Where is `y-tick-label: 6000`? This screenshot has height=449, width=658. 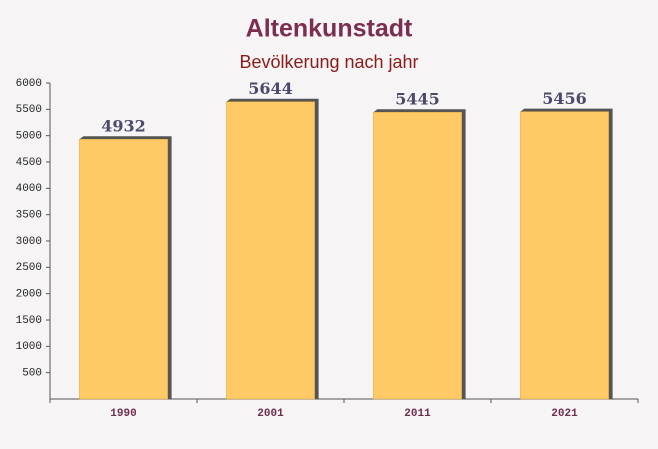
y-tick-label: 6000 is located at coordinates (29, 84).